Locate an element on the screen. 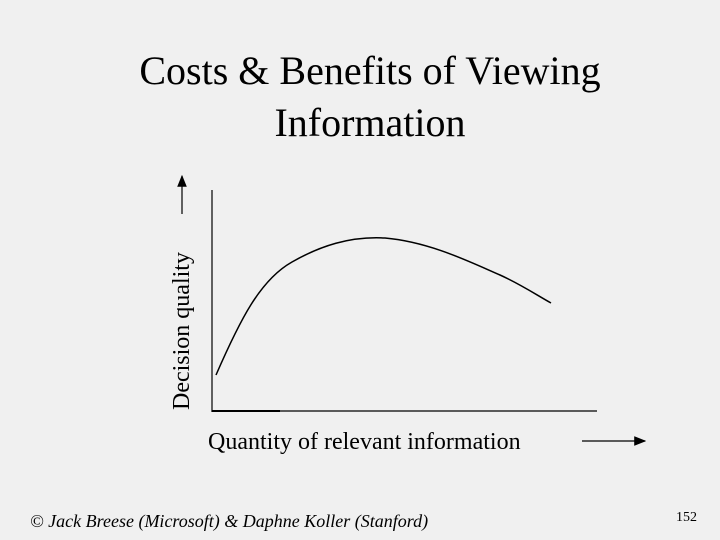 This screenshot has height=540, width=720. title-line: Information is located at coordinates (369, 122).